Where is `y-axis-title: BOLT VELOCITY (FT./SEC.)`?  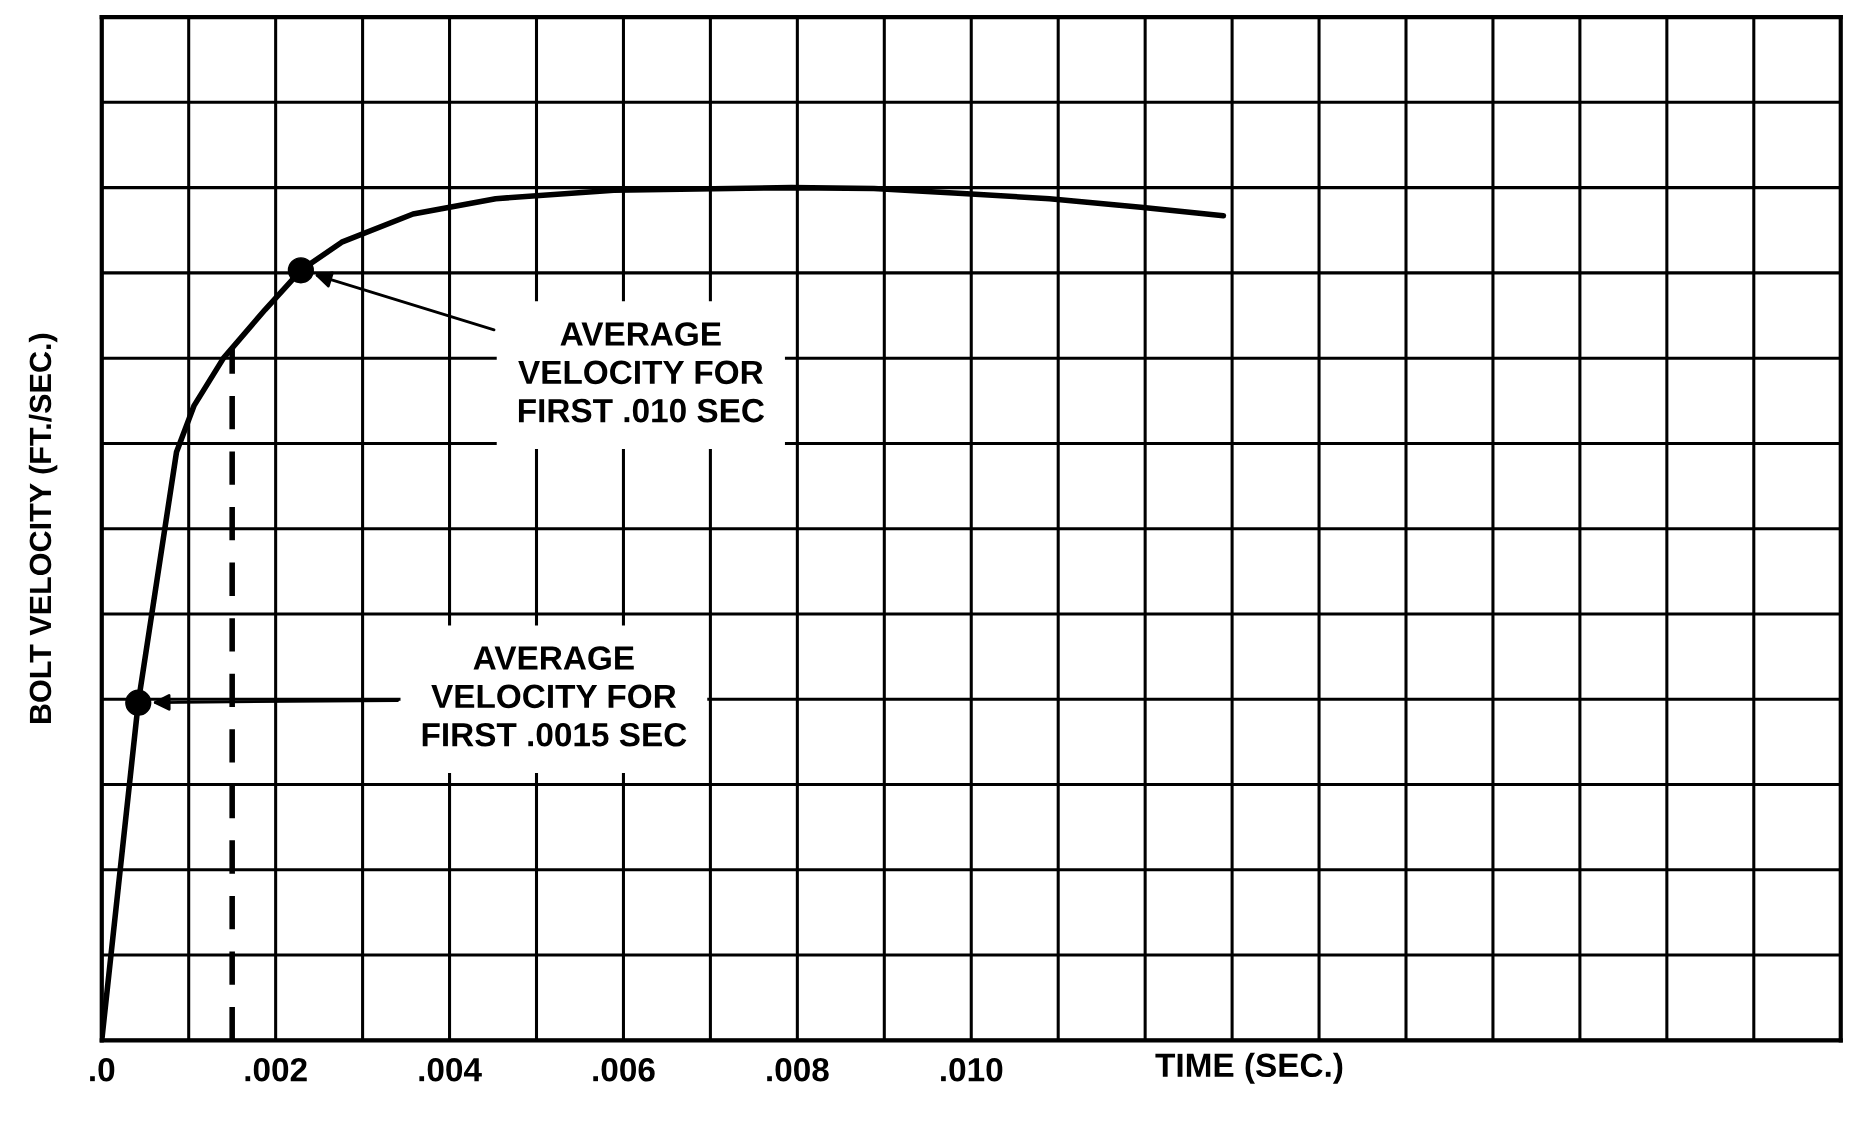
y-axis-title: BOLT VELOCITY (FT./SEC.) is located at coordinates (43, 528).